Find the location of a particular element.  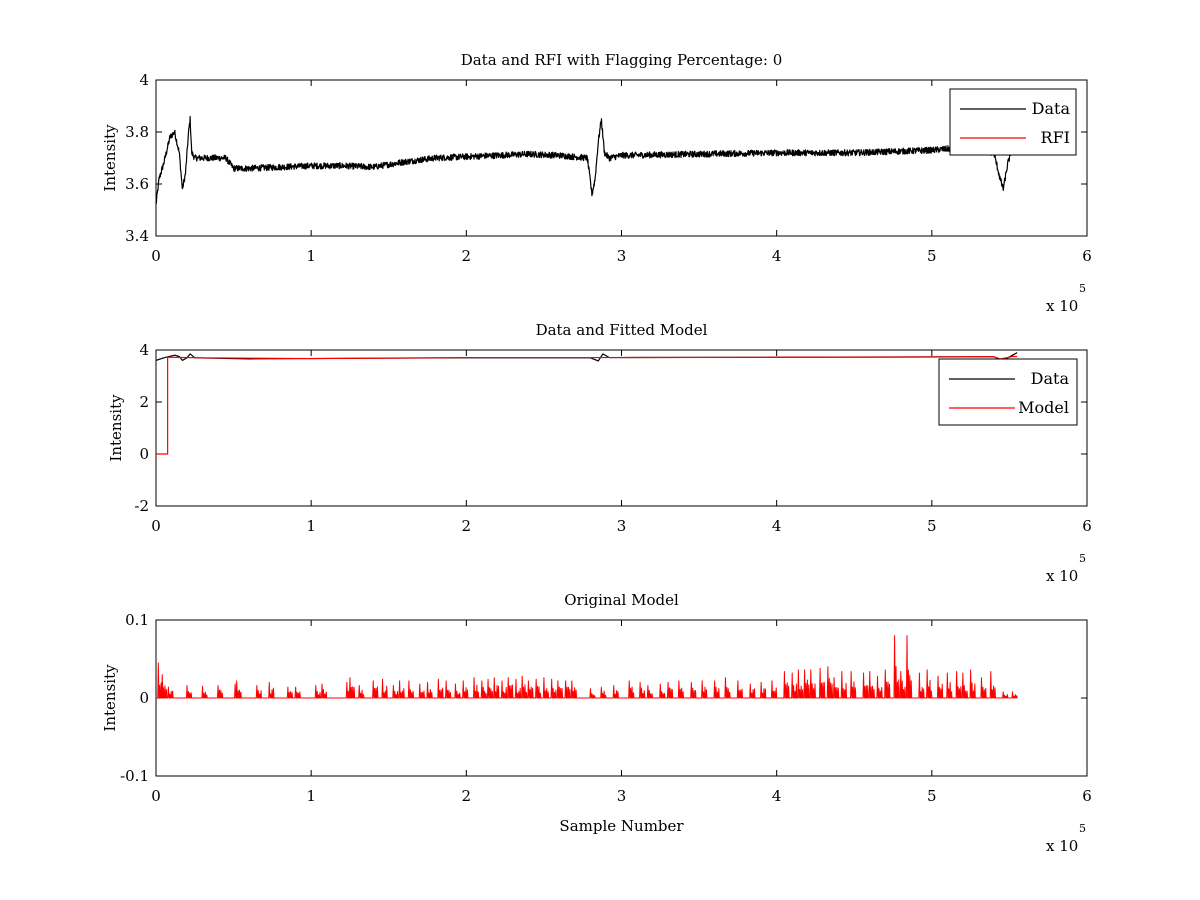

y-tick-label: -2 is located at coordinates (141, 506).